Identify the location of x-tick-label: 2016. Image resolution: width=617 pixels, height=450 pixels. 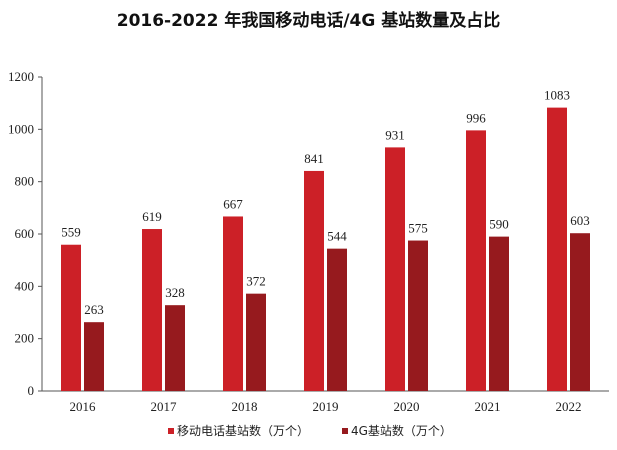
(83, 406).